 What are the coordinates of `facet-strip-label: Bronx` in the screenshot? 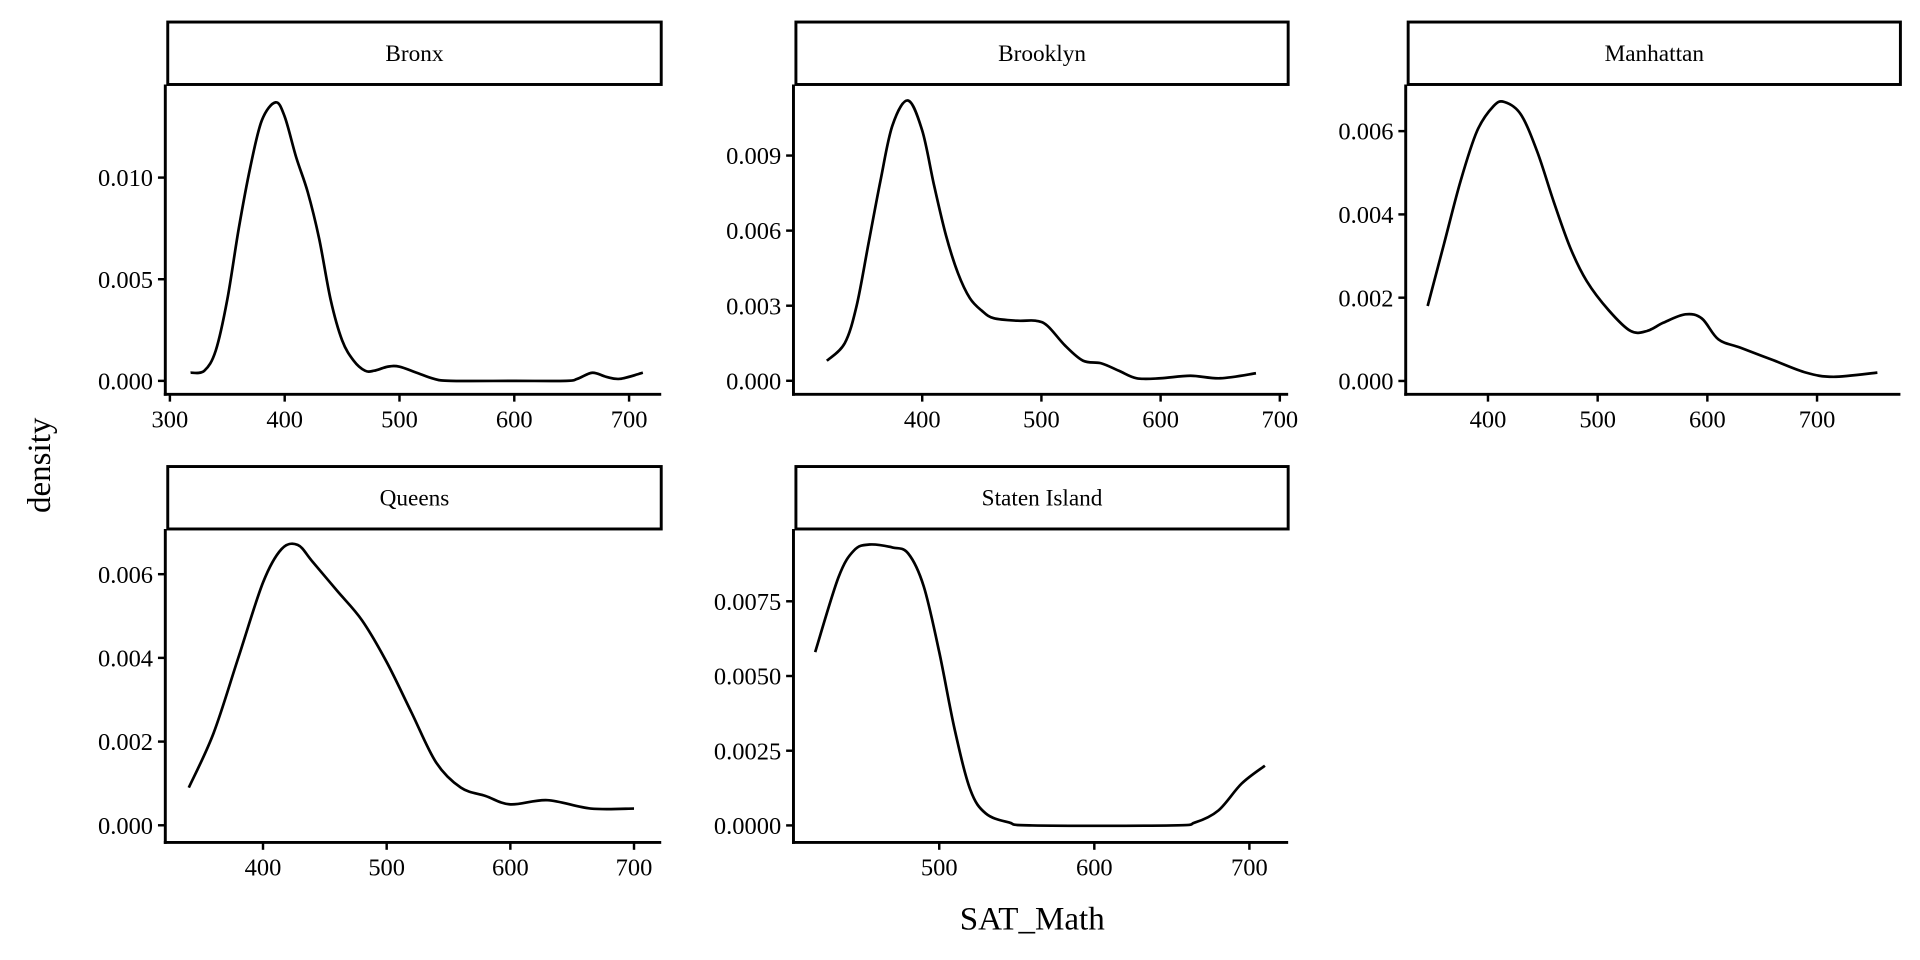 It's located at (414, 54).